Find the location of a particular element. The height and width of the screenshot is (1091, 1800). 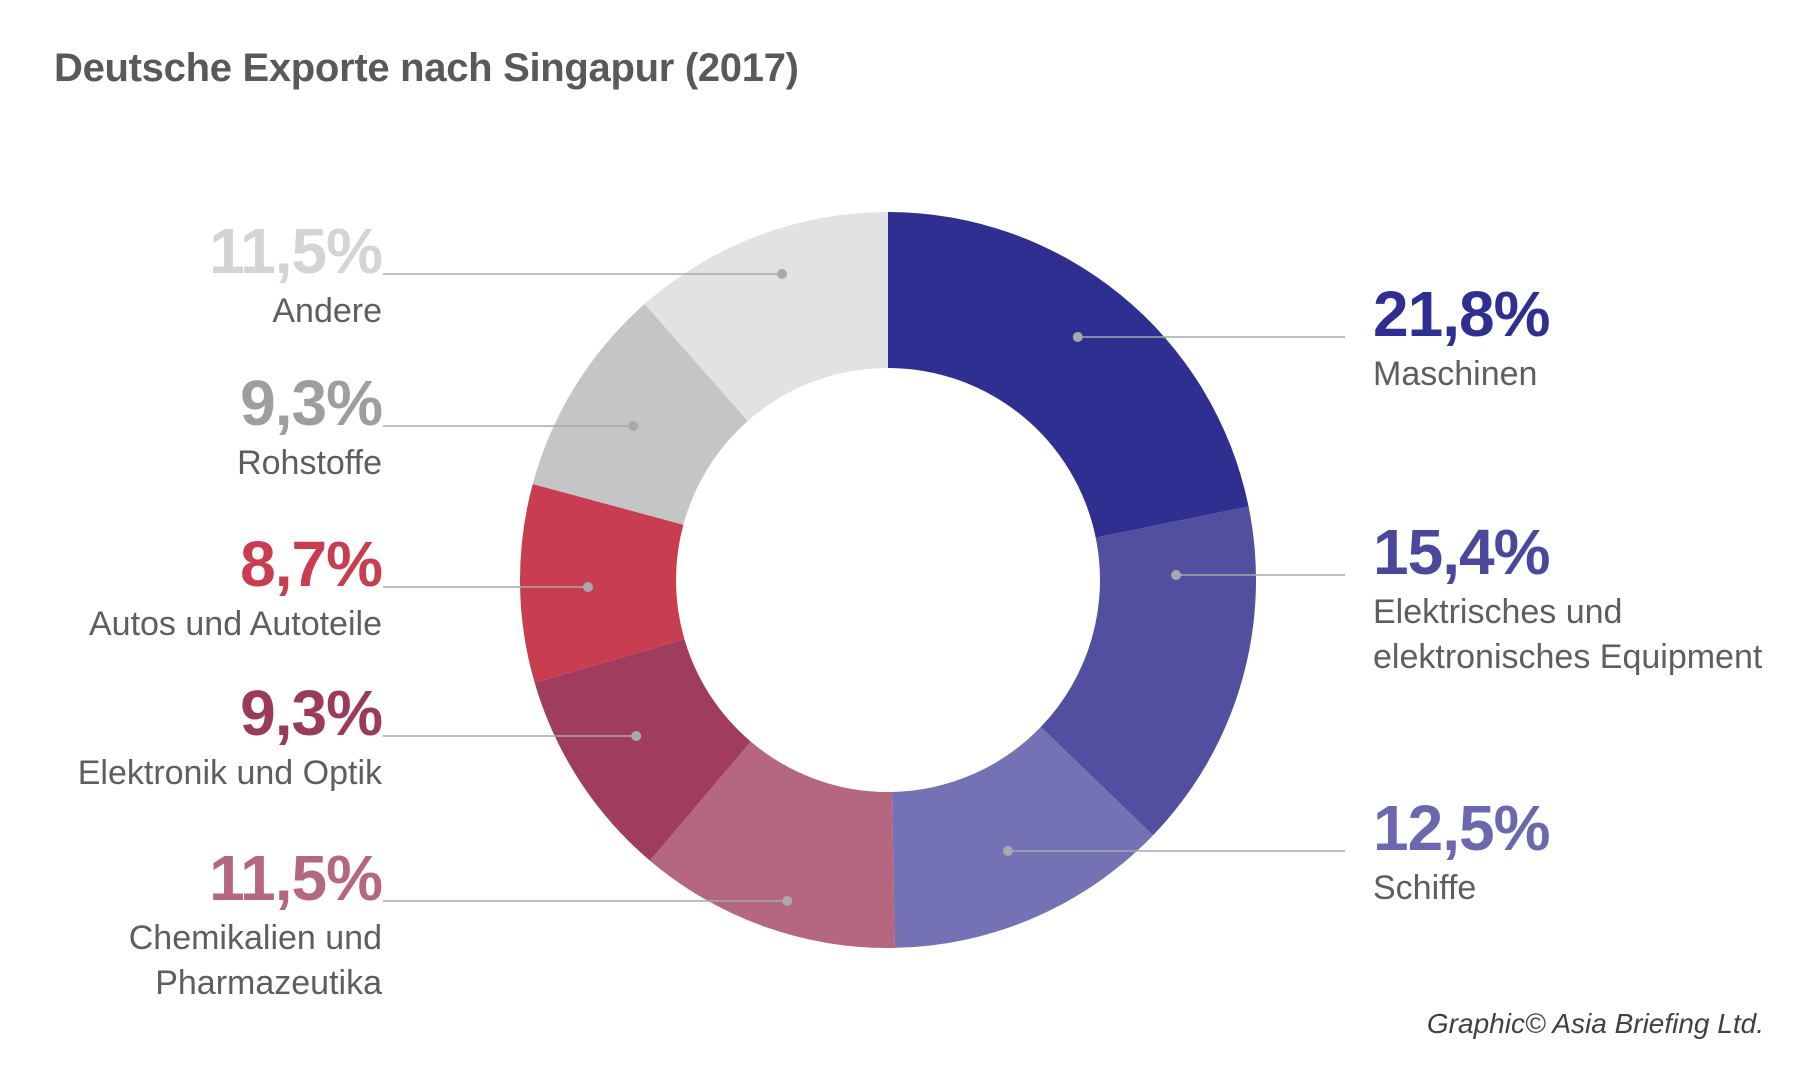

slice-value-label: 8,7% is located at coordinates (311, 564).